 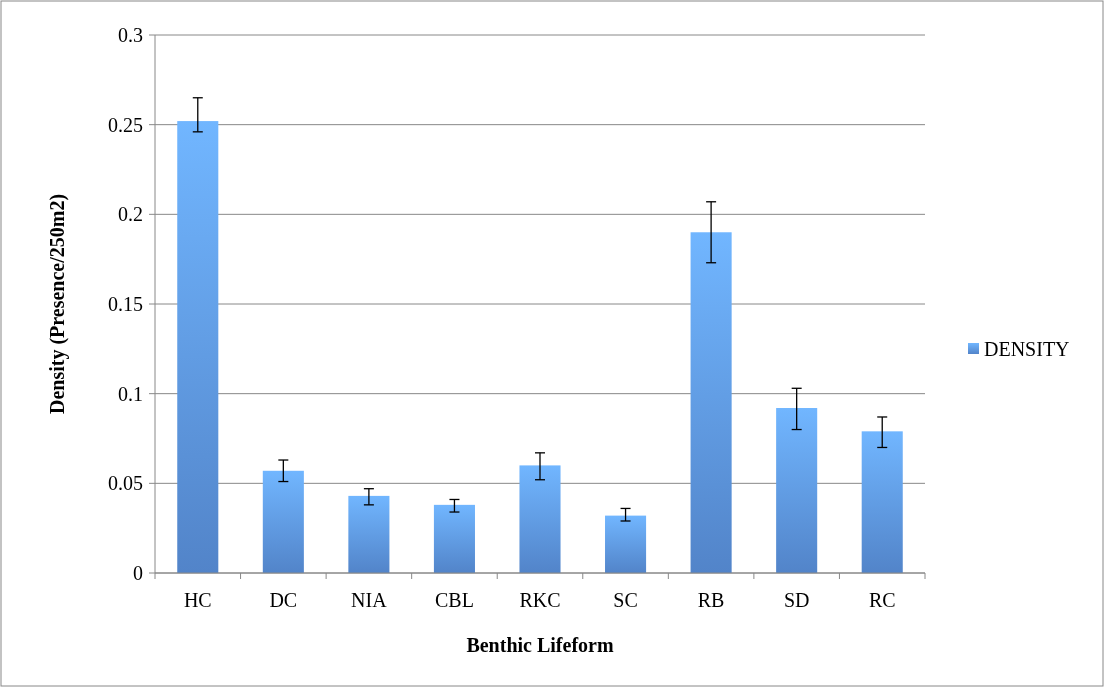 I want to click on x-tick-label: DC, so click(x=283, y=600).